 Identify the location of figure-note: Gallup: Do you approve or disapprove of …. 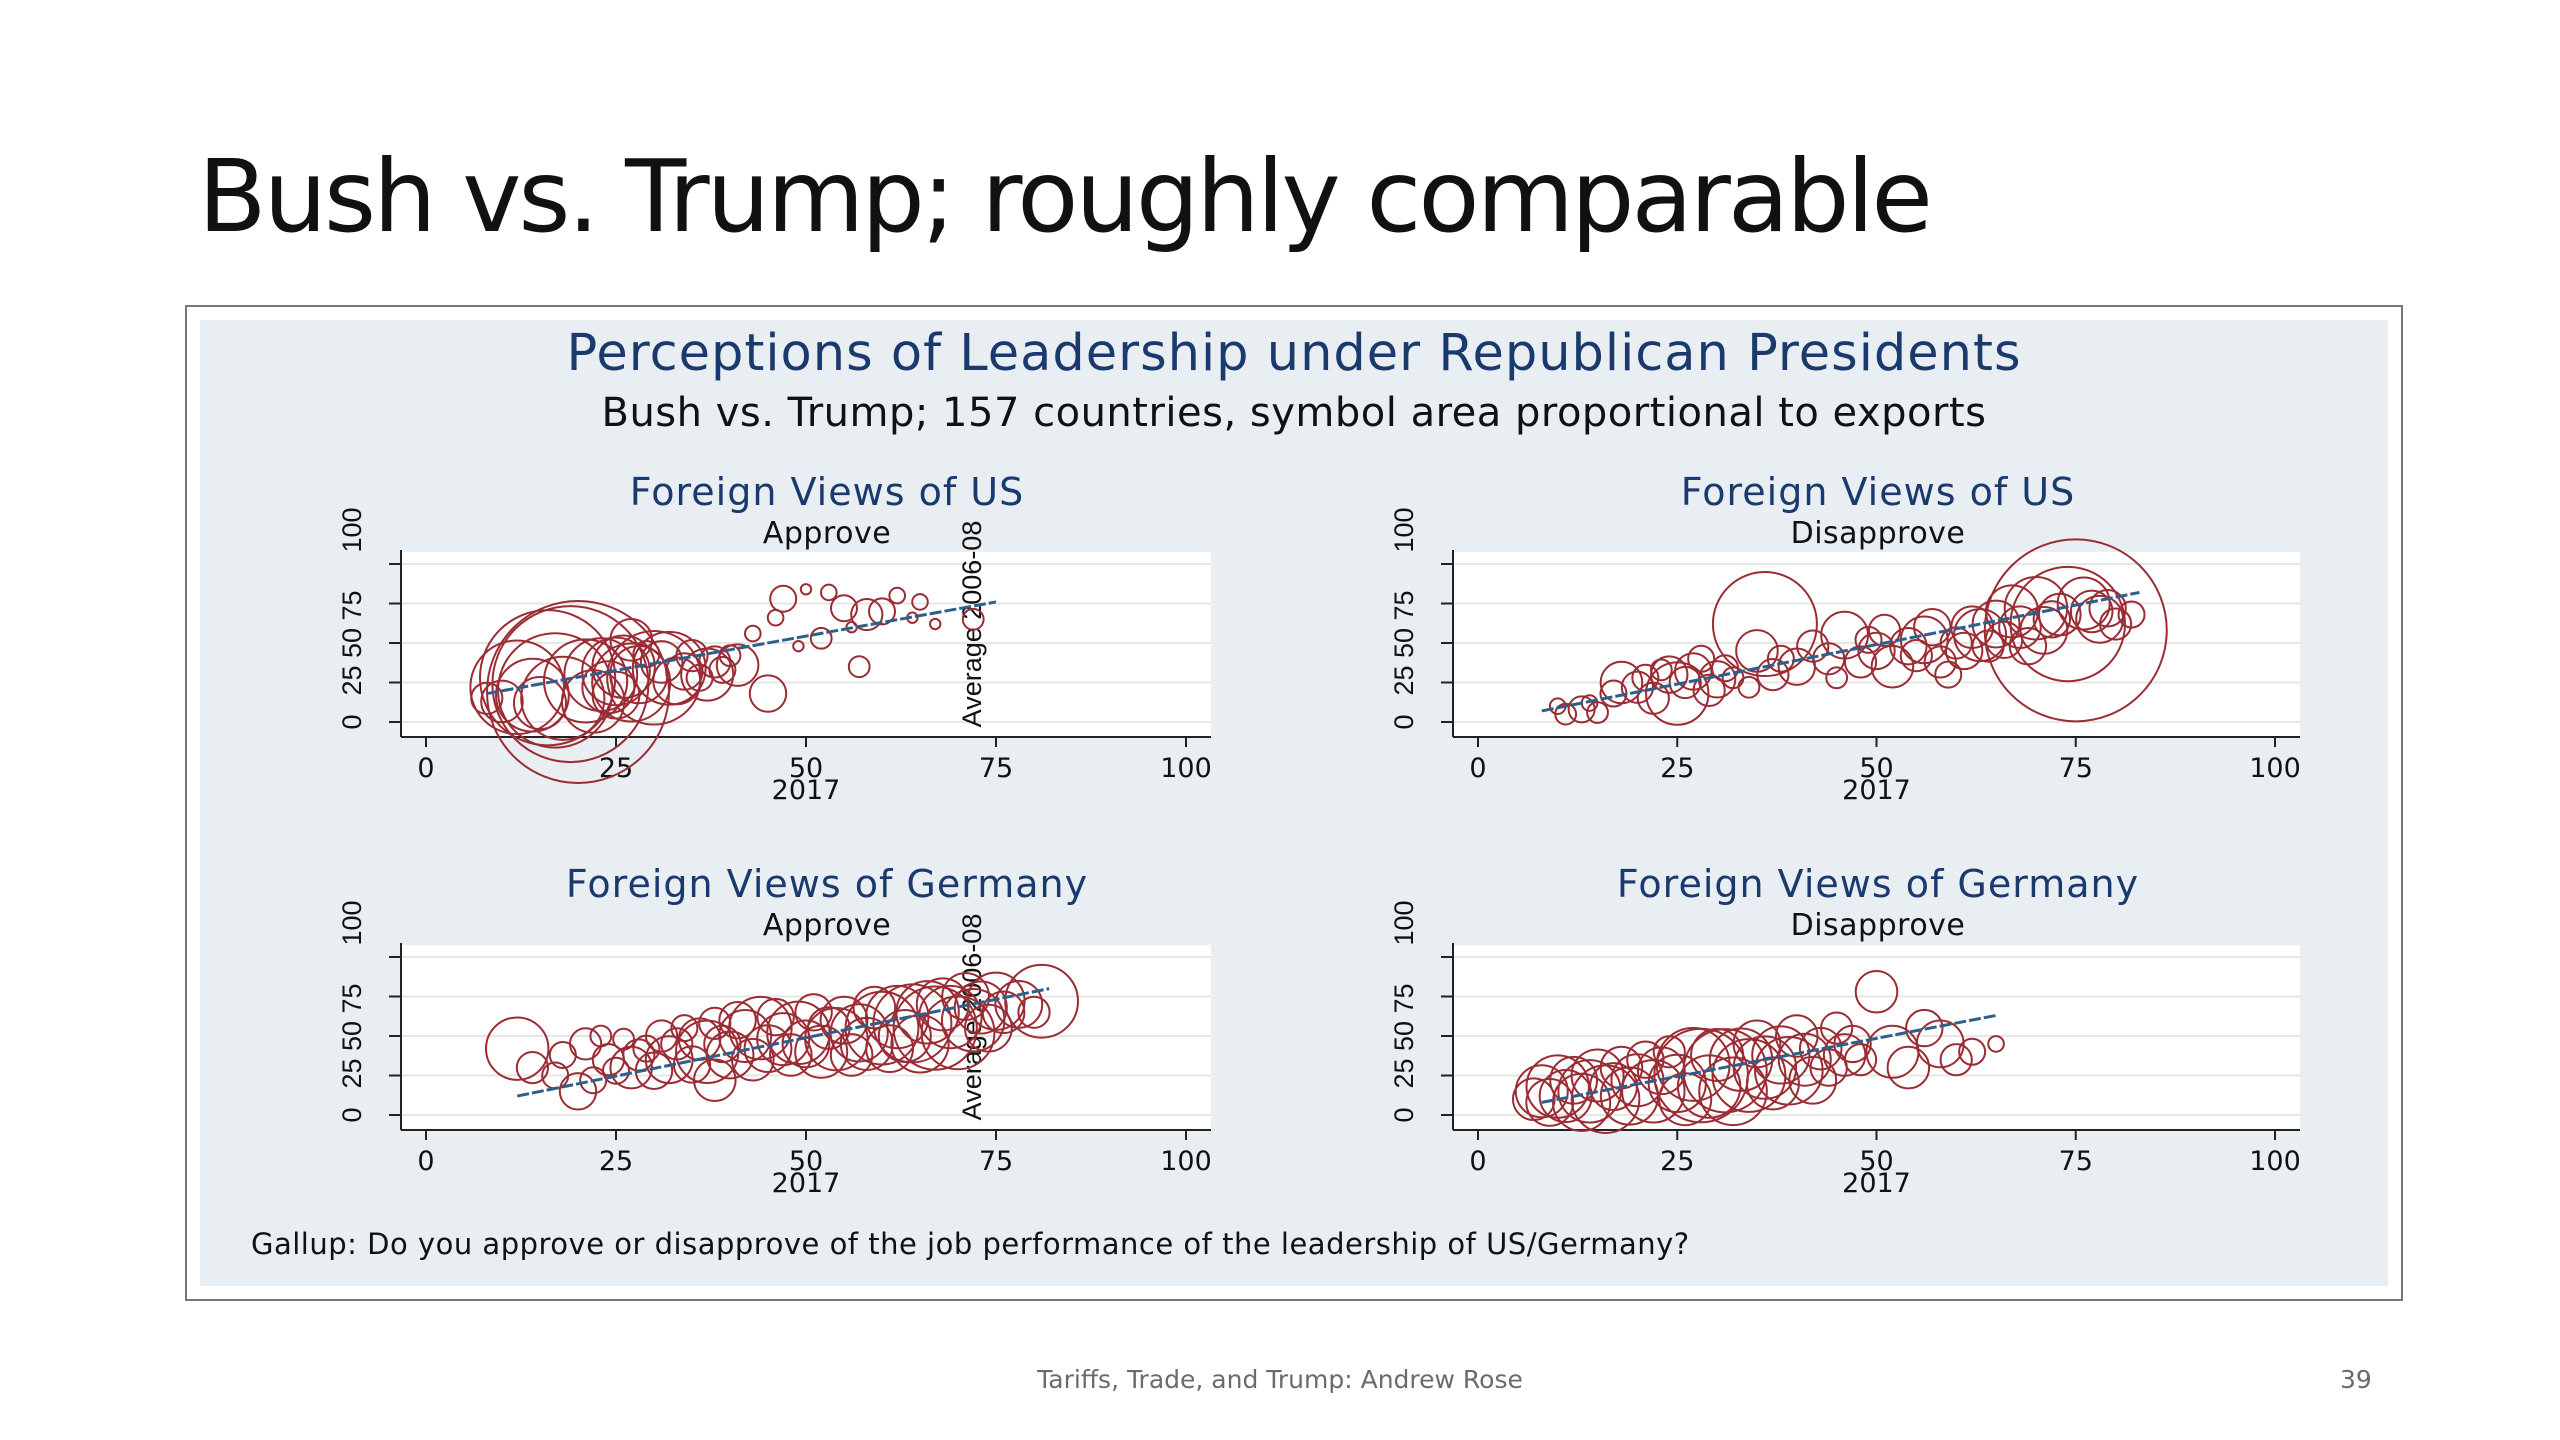
(970, 1244).